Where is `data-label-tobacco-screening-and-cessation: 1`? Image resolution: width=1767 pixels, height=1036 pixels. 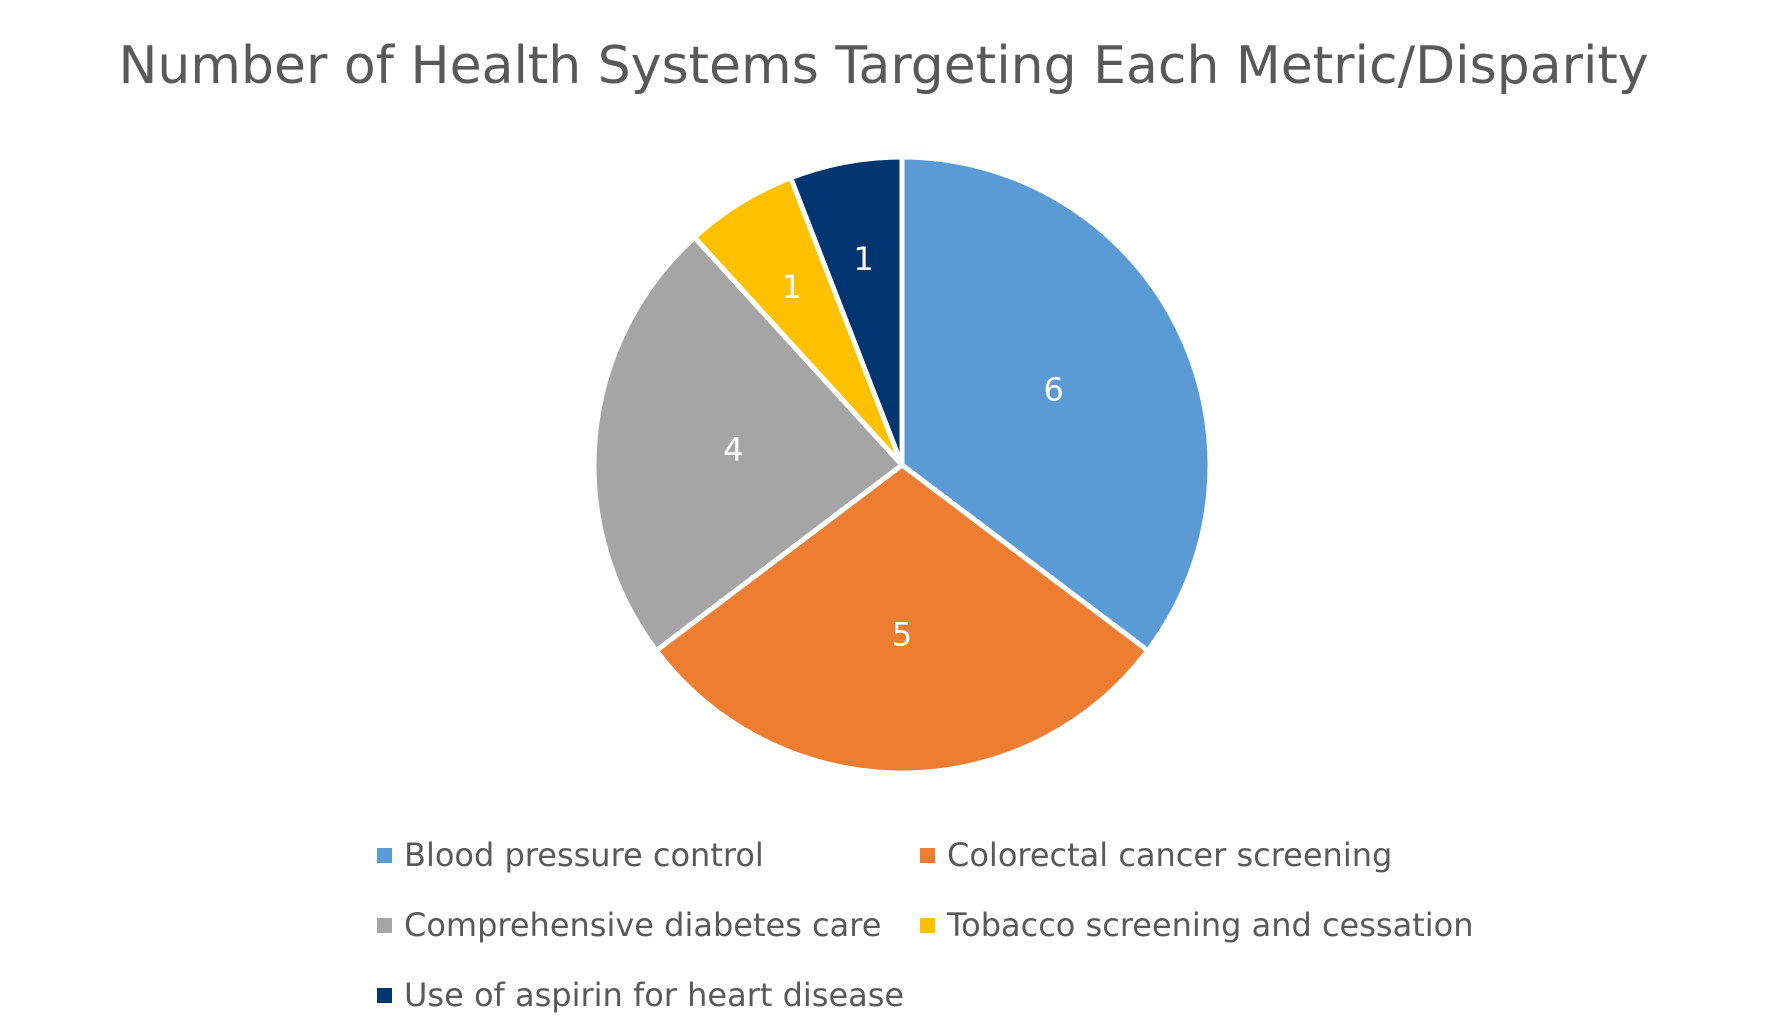
data-label-tobacco-screening-and-cessation: 1 is located at coordinates (792, 287).